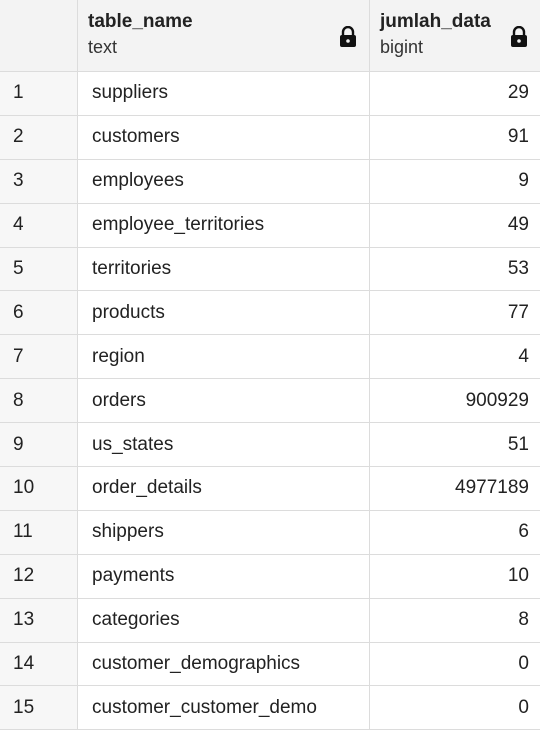 The width and height of the screenshot is (540, 730). Describe the element at coordinates (523, 620) in the screenshot. I see `jumlah-data-cell: 8` at that location.